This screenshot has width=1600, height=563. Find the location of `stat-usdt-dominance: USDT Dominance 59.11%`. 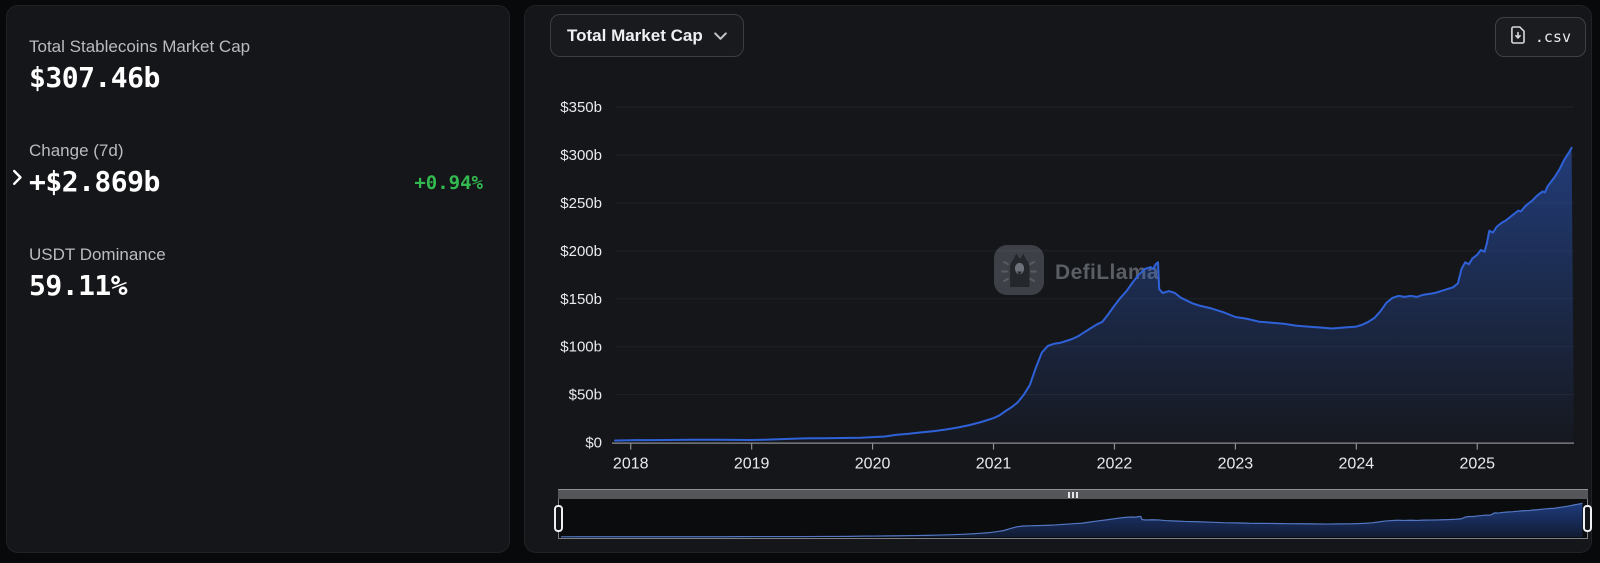

stat-usdt-dominance: USDT Dominance 59.11% is located at coordinates (257, 274).